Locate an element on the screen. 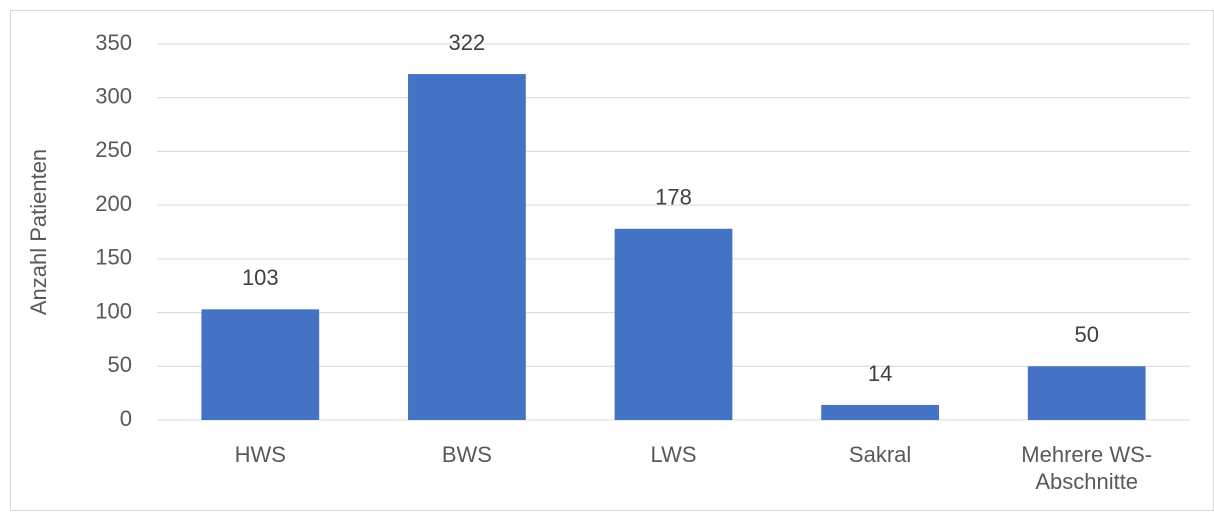 The image size is (1214, 516). data-label: 322 is located at coordinates (467, 42).